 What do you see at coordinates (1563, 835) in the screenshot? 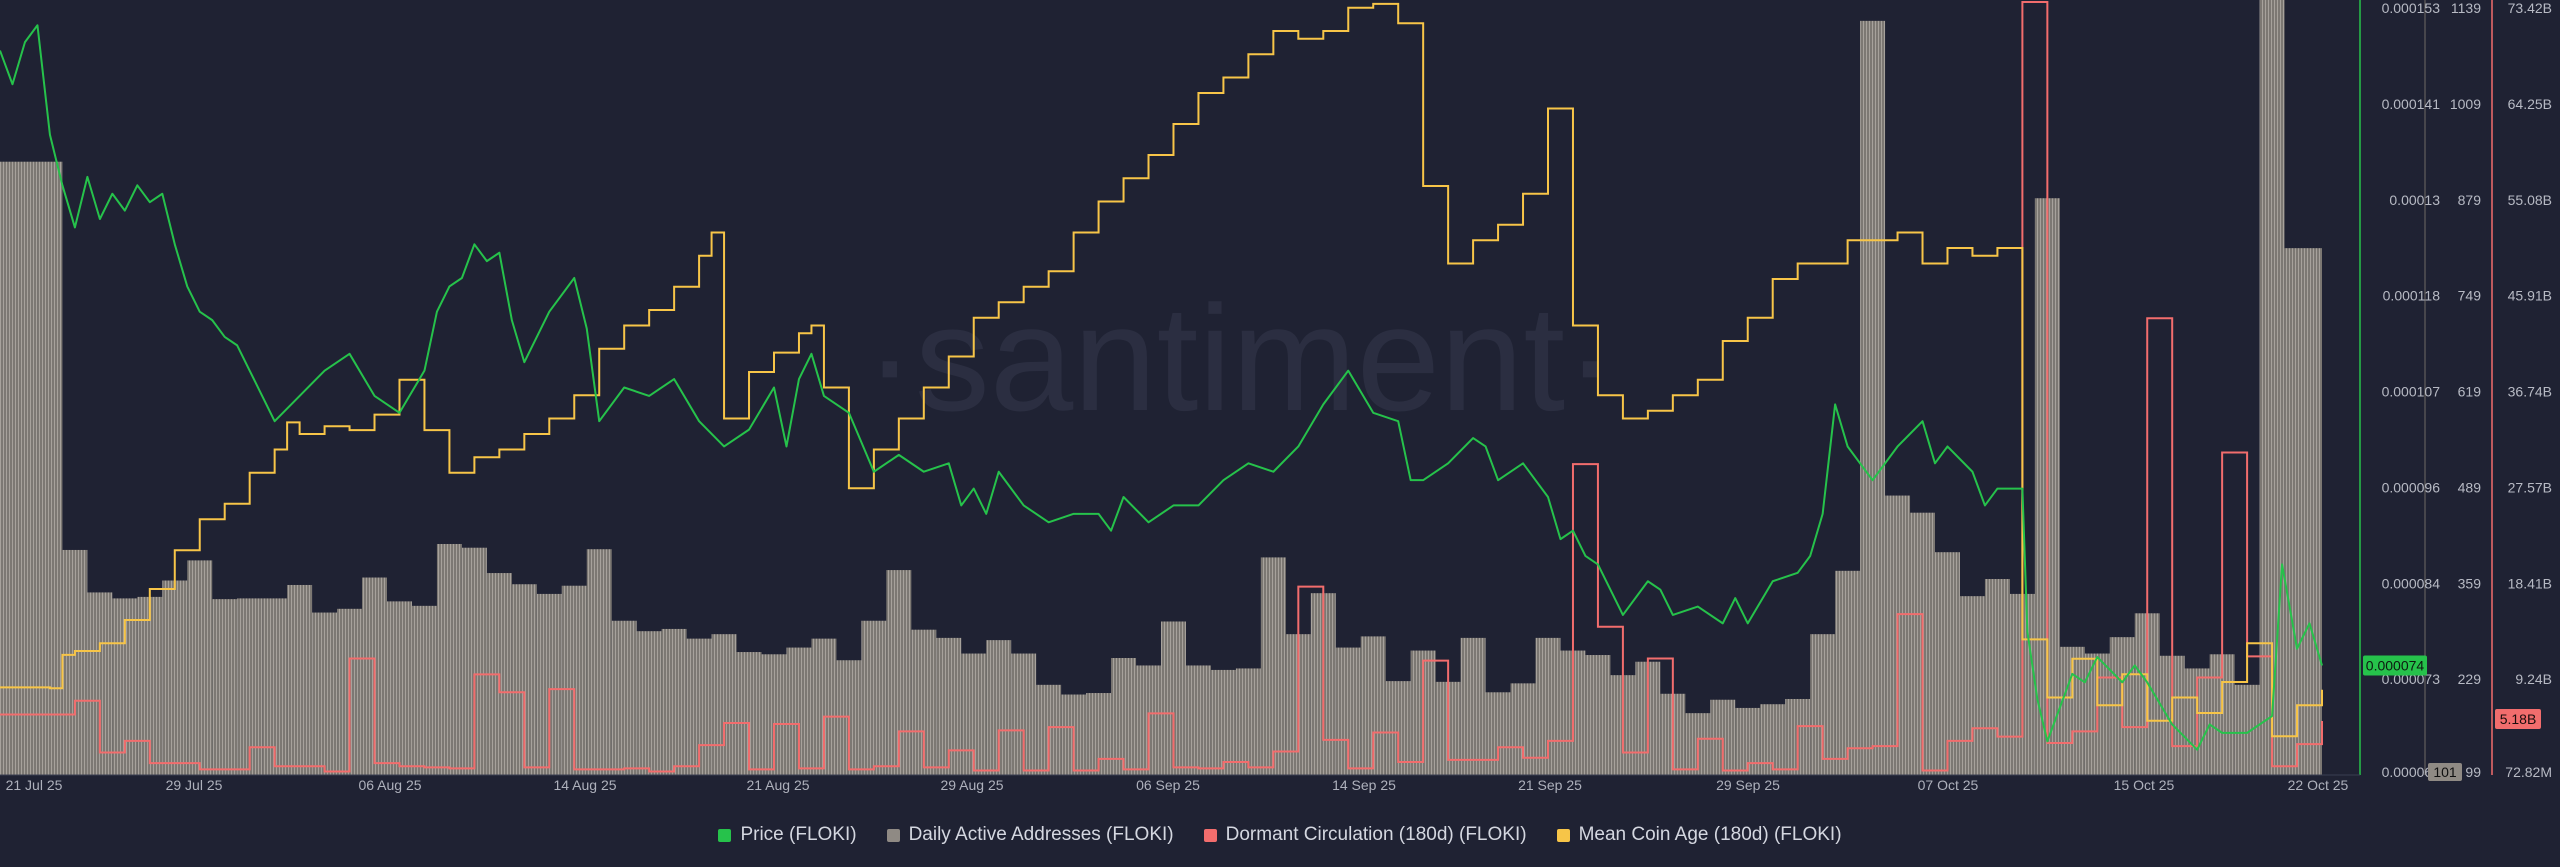
I see `legend-swatch-mean-coin-age` at bounding box center [1563, 835].